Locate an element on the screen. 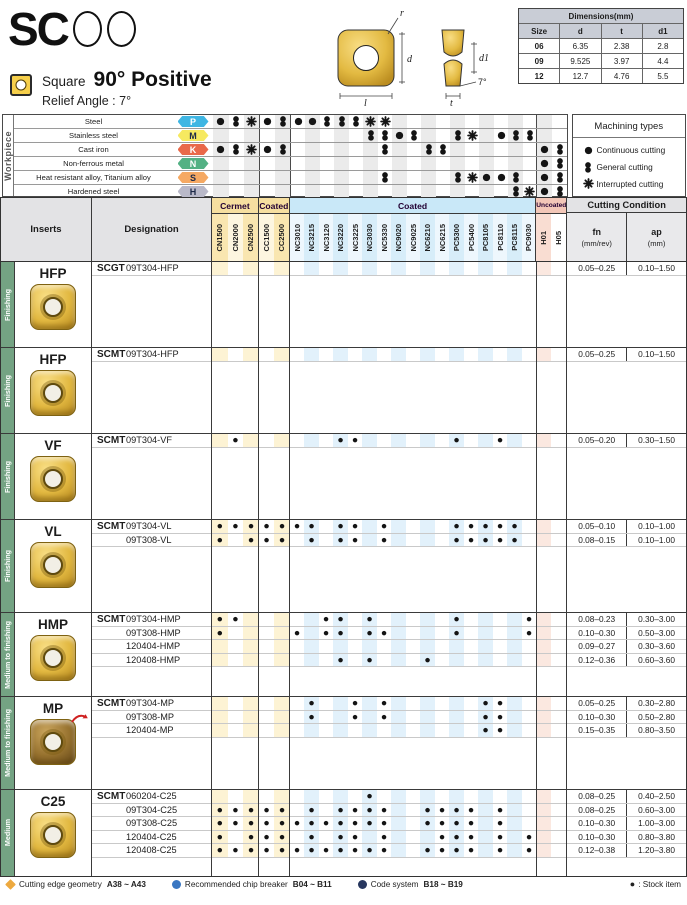 This screenshot has height=905, width=687. legend-item-label: Continuous cutting is located at coordinates (631, 150).